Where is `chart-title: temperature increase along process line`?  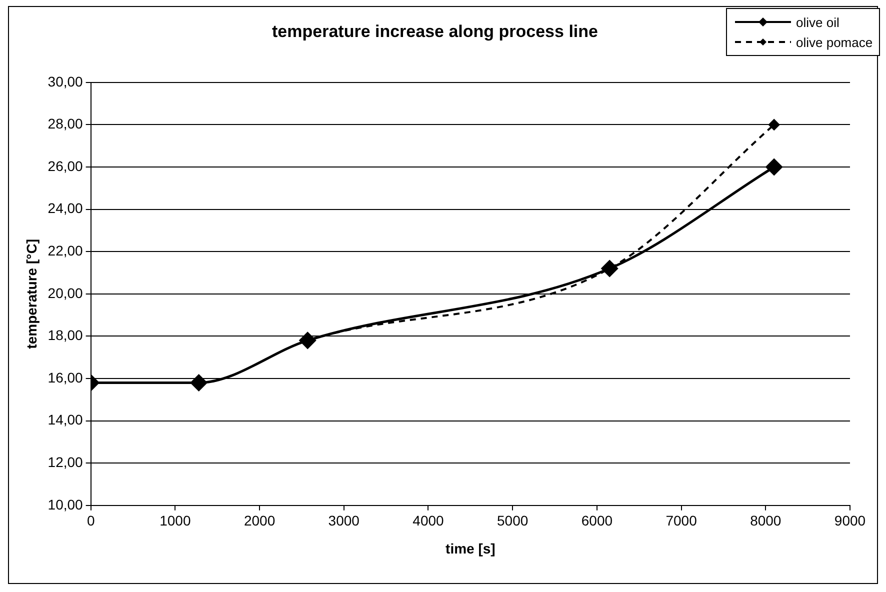
chart-title: temperature increase along process line is located at coordinates (435, 31).